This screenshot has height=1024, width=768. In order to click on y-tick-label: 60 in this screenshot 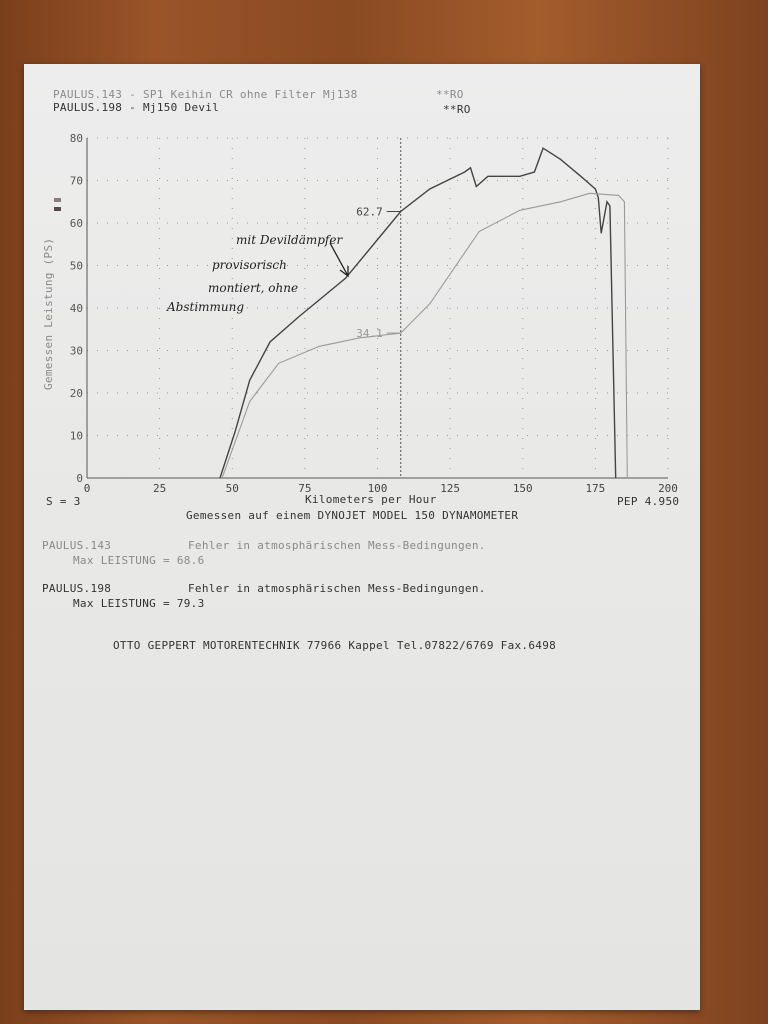, I will do `click(76, 223)`.